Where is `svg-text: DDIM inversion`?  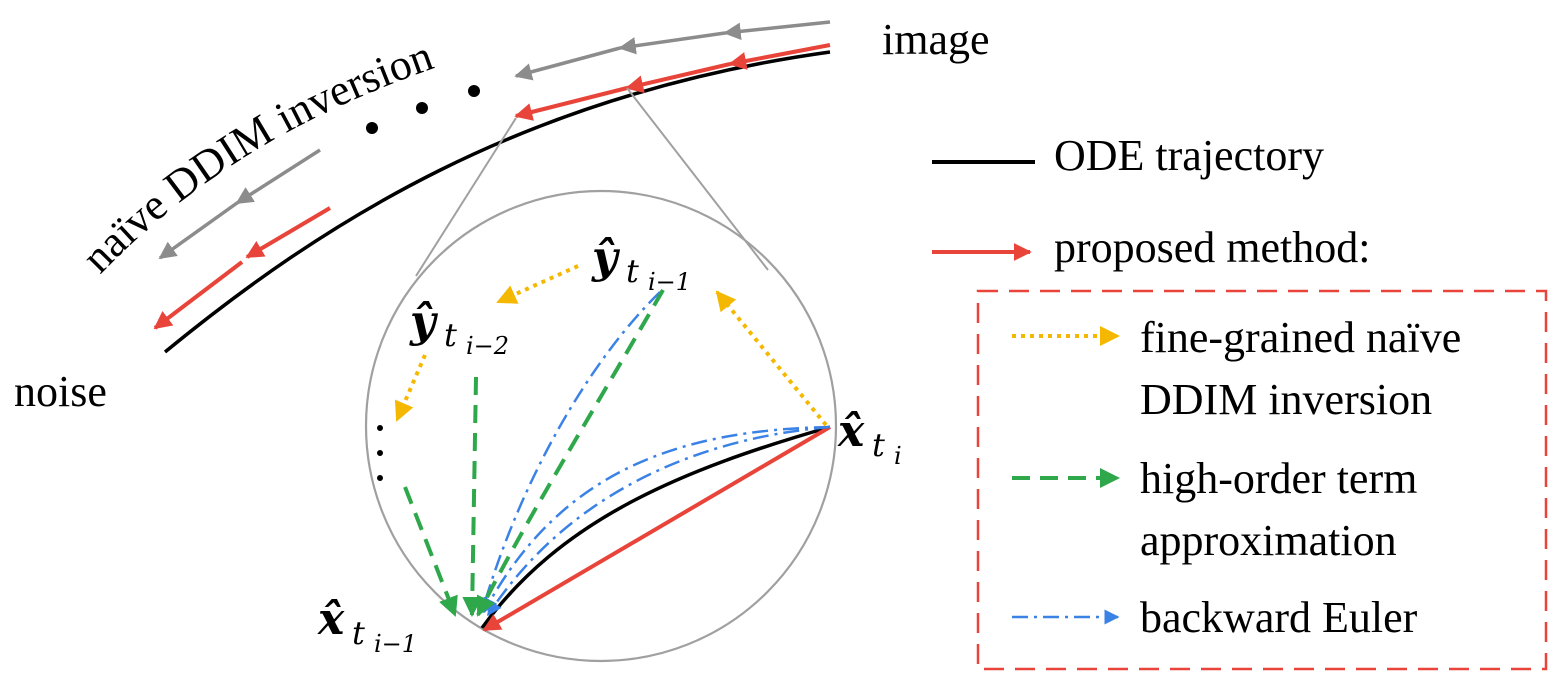 svg-text: DDIM inversion is located at coordinates (1286, 399).